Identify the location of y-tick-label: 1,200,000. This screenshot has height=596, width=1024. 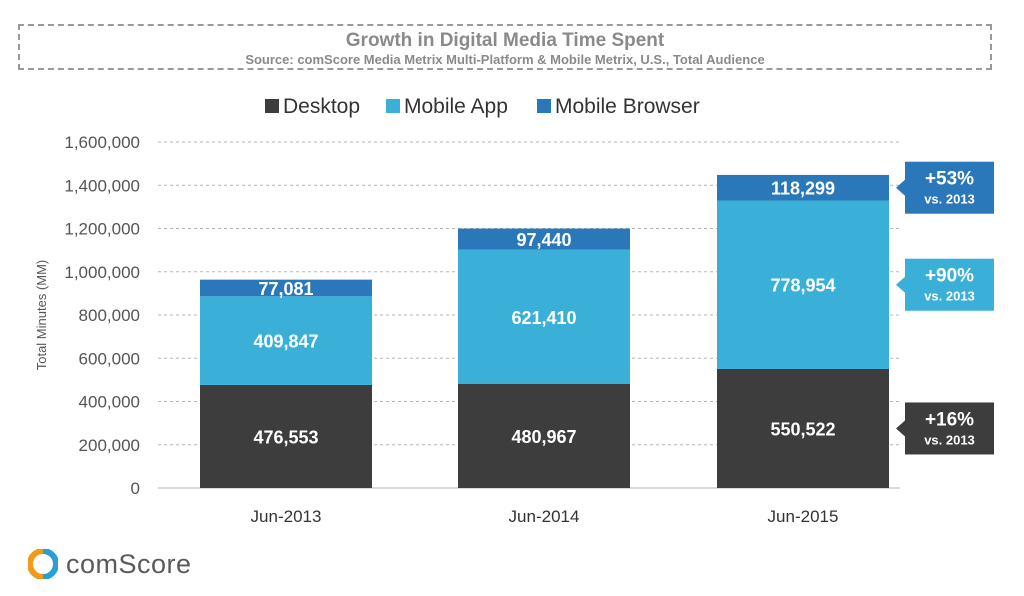
(102, 229).